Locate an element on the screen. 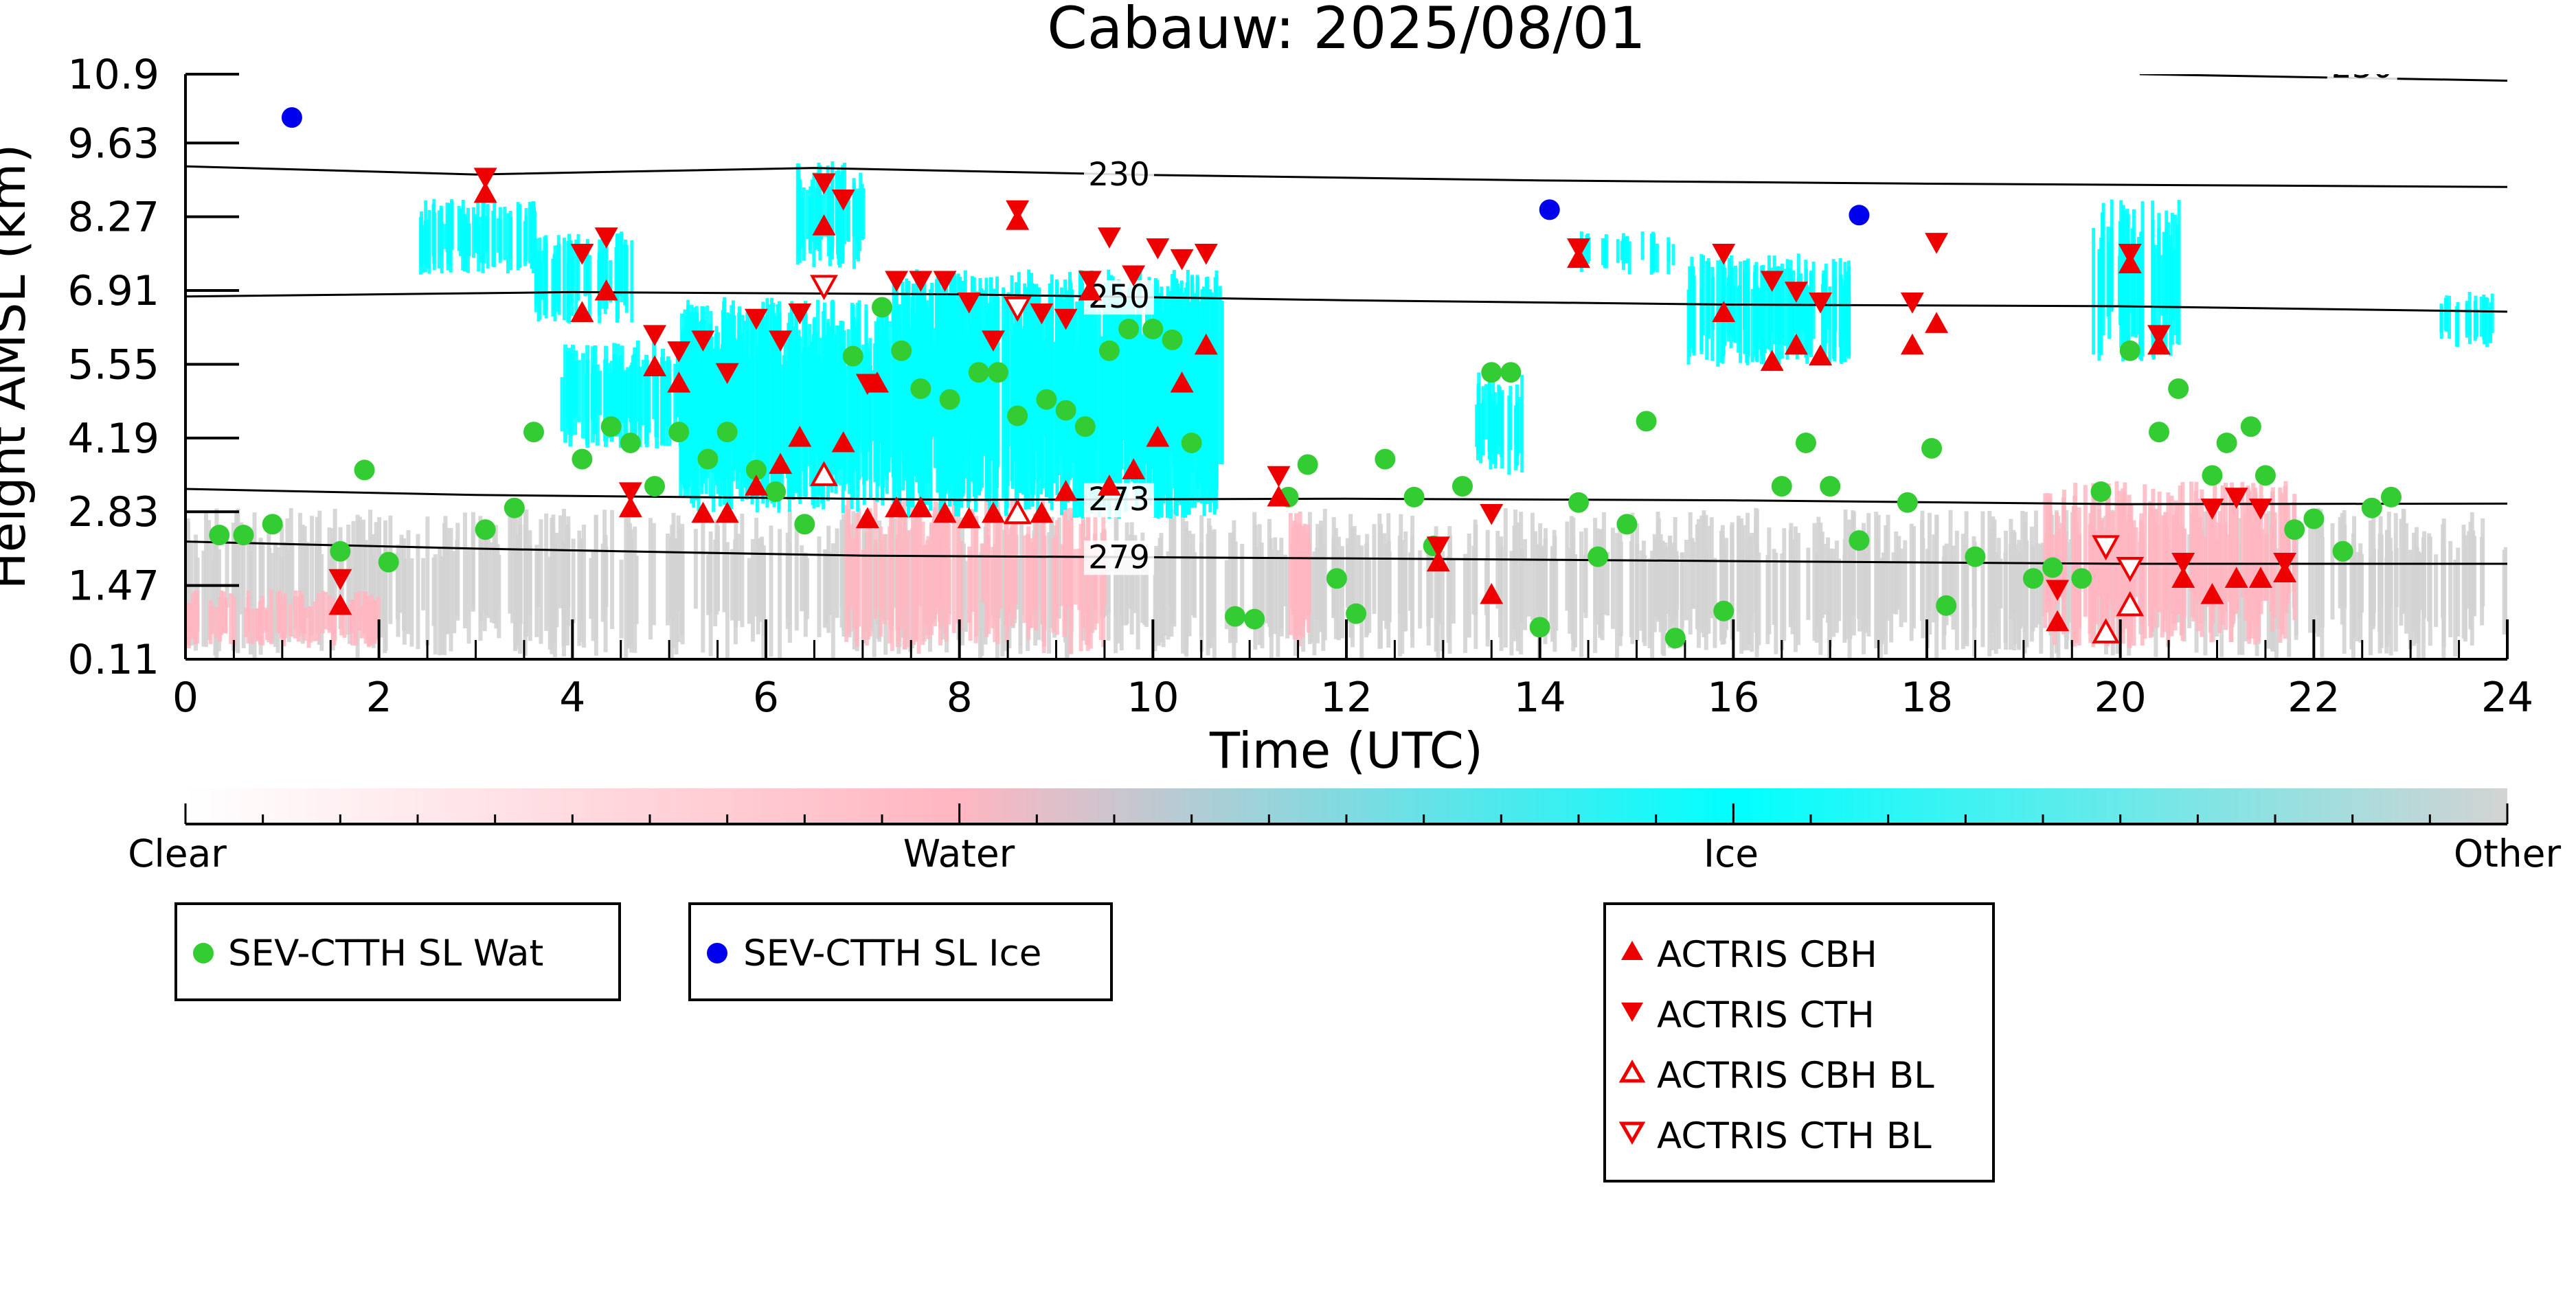 The image size is (2576, 1291). legend-marker-sev-wat is located at coordinates (203, 953).